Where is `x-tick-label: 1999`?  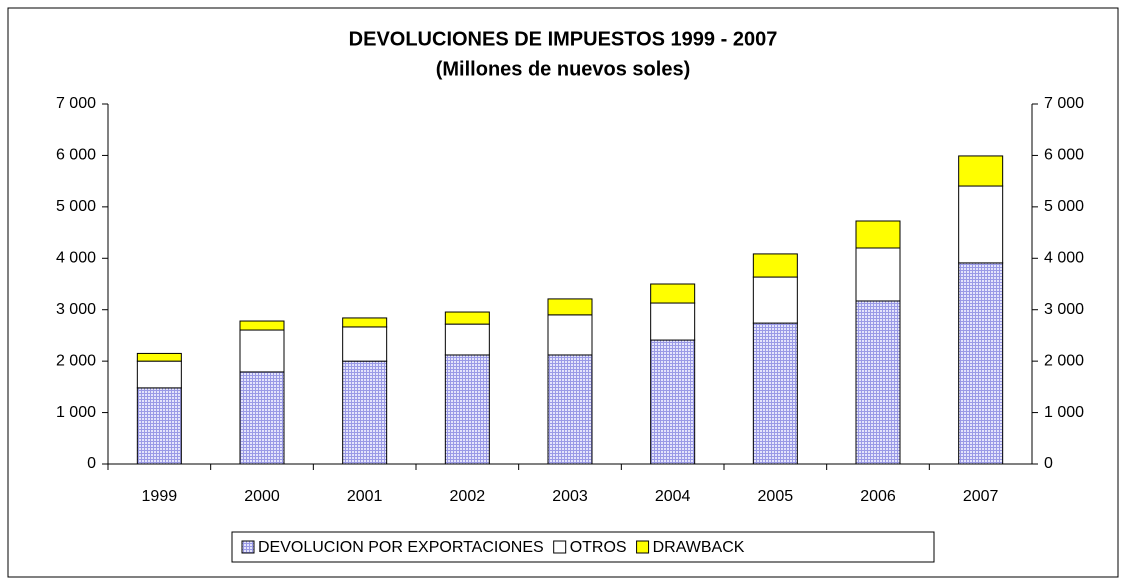
x-tick-label: 1999 is located at coordinates (160, 496).